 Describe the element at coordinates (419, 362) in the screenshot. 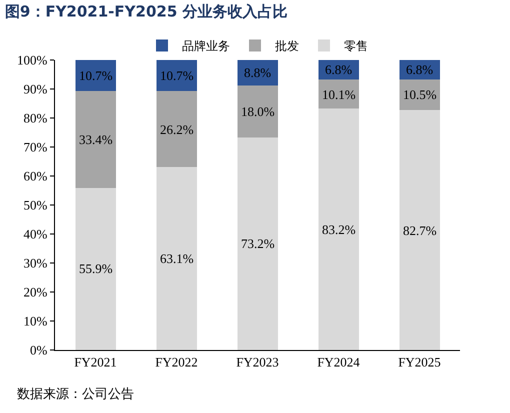

I see `x-tick-label: FY2025` at that location.